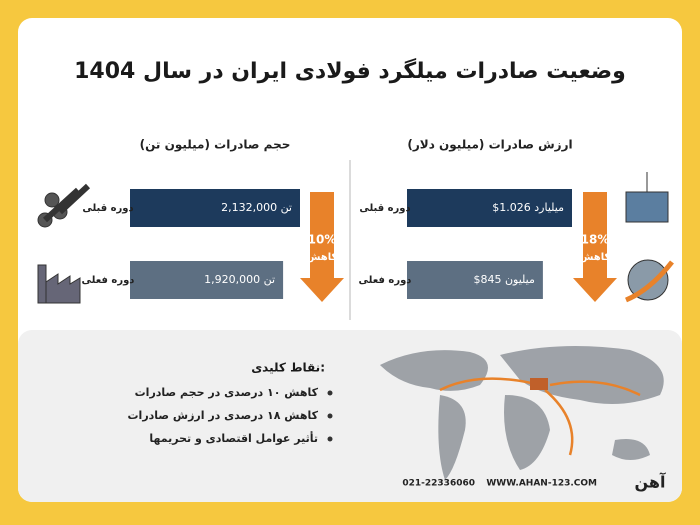  Describe the element at coordinates (215, 145) in the screenshot. I see `chart-title: حجم صادرات (میلیون تن)` at that location.